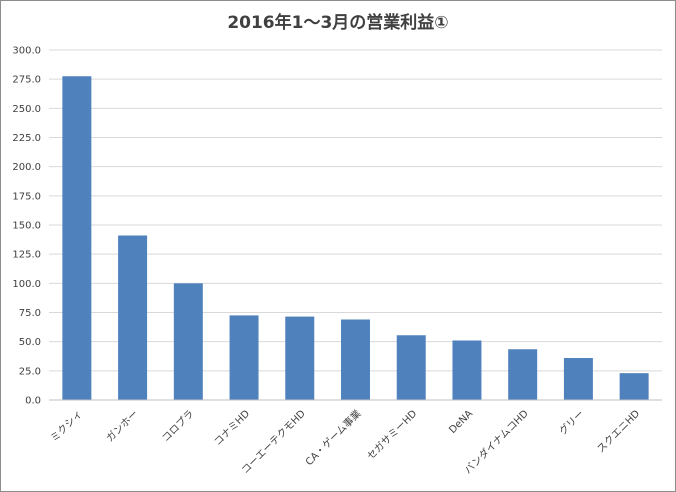 This screenshot has width=676, height=492. Describe the element at coordinates (619, 431) in the screenshot. I see `x-category-label: スクエニHD` at that location.